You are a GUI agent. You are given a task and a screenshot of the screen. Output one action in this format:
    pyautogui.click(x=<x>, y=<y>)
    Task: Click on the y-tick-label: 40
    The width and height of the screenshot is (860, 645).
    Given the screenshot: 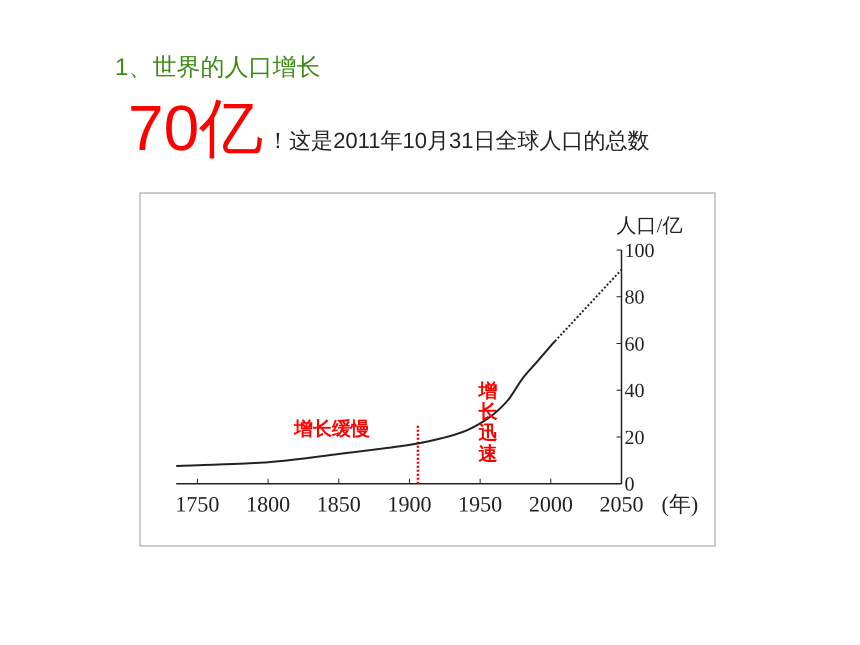 What is the action you would take?
    pyautogui.click(x=634, y=391)
    